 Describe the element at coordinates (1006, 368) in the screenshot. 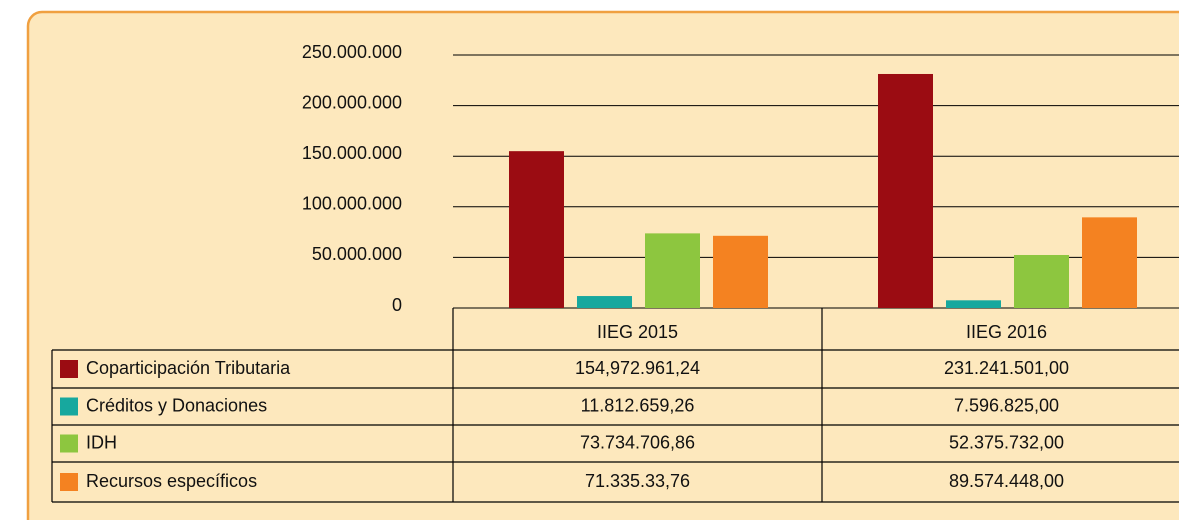

I see `table-value: 231.241.501,00` at that location.